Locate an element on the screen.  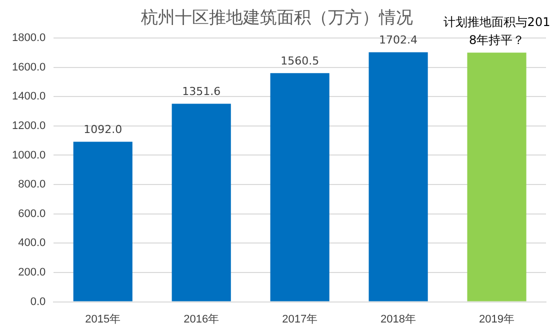
x-tick-label: 2019年 is located at coordinates (497, 319).